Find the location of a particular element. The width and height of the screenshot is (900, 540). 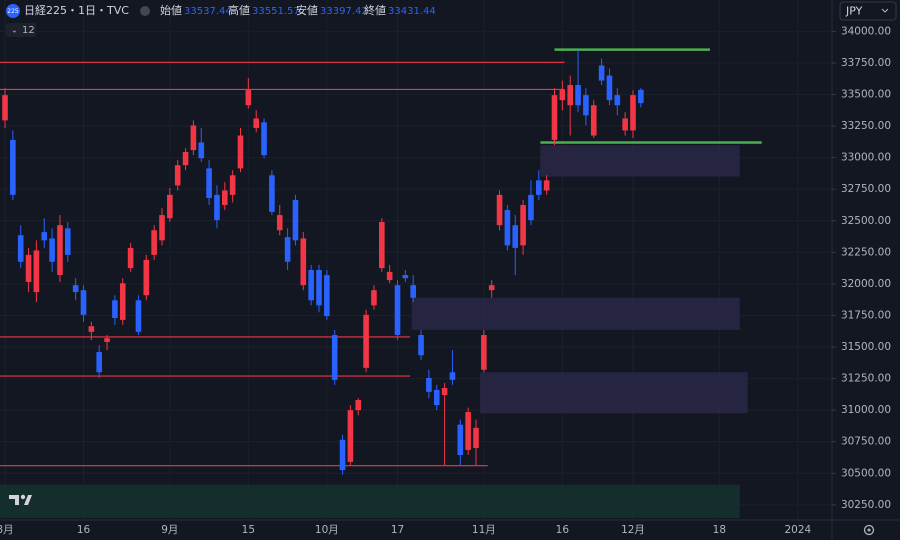

y-tick-label: 30250.00 is located at coordinates (866, 505).